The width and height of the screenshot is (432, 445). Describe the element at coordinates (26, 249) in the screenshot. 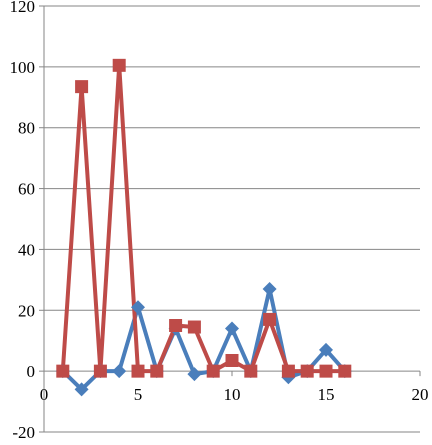

I see `y-tick-label-3: 40` at that location.